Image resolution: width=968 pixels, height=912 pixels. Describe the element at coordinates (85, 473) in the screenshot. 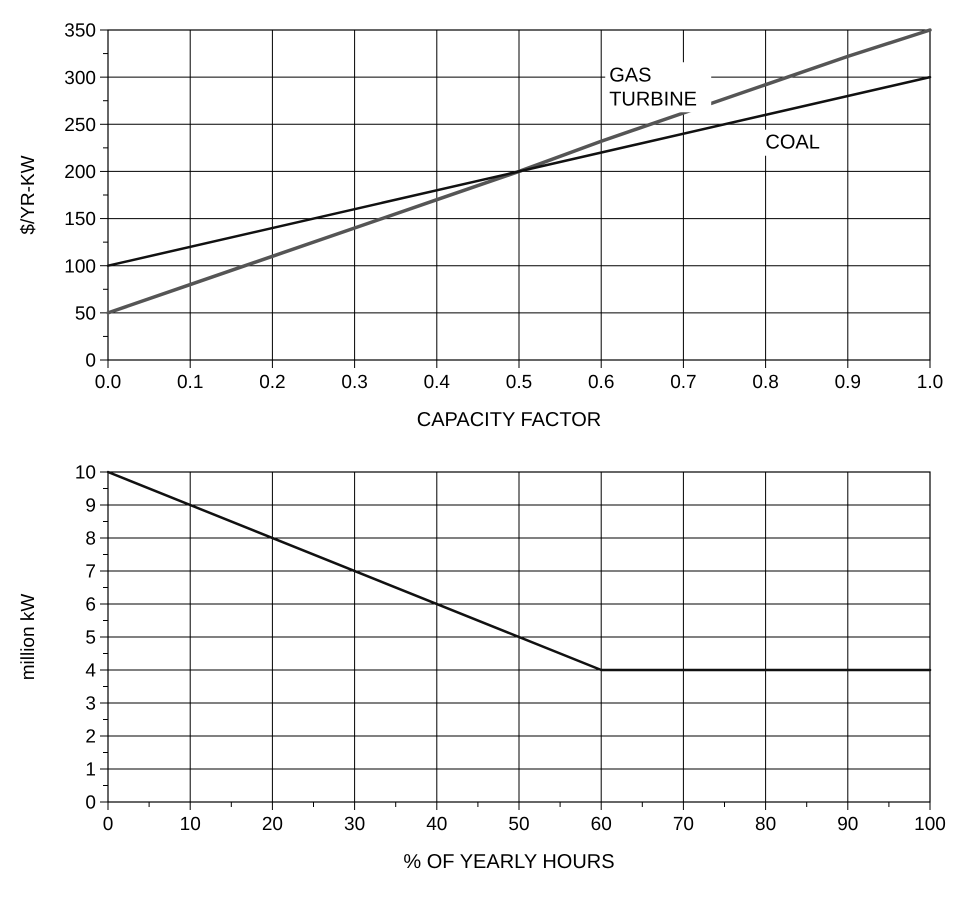

I see `y-tick-label: 10` at that location.